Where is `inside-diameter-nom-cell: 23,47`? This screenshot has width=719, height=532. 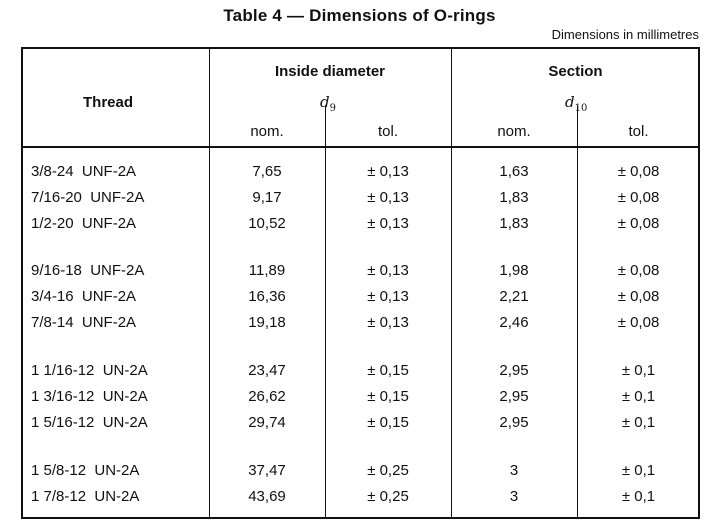
inside-diameter-nom-cell: 23,47 is located at coordinates (267, 370).